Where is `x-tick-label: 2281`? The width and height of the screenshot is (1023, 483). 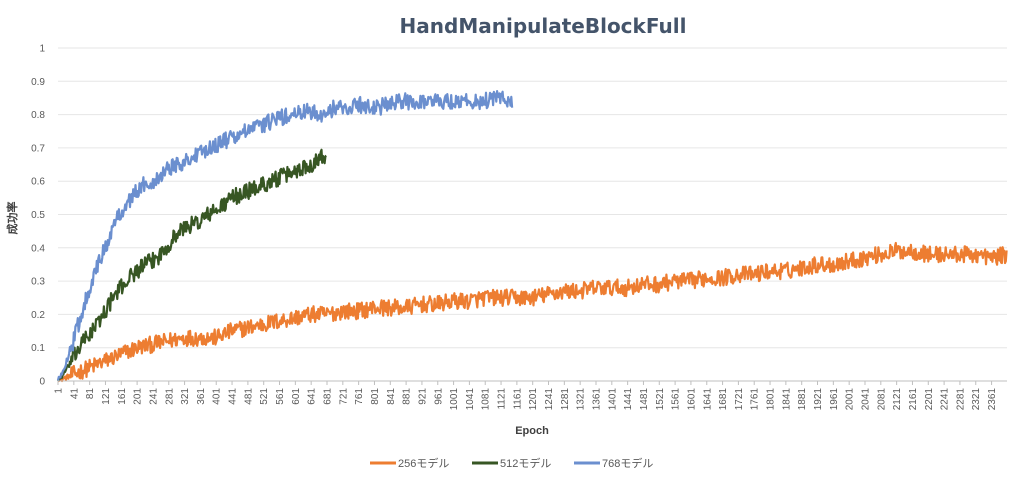
x-tick-label: 2281 is located at coordinates (960, 399).